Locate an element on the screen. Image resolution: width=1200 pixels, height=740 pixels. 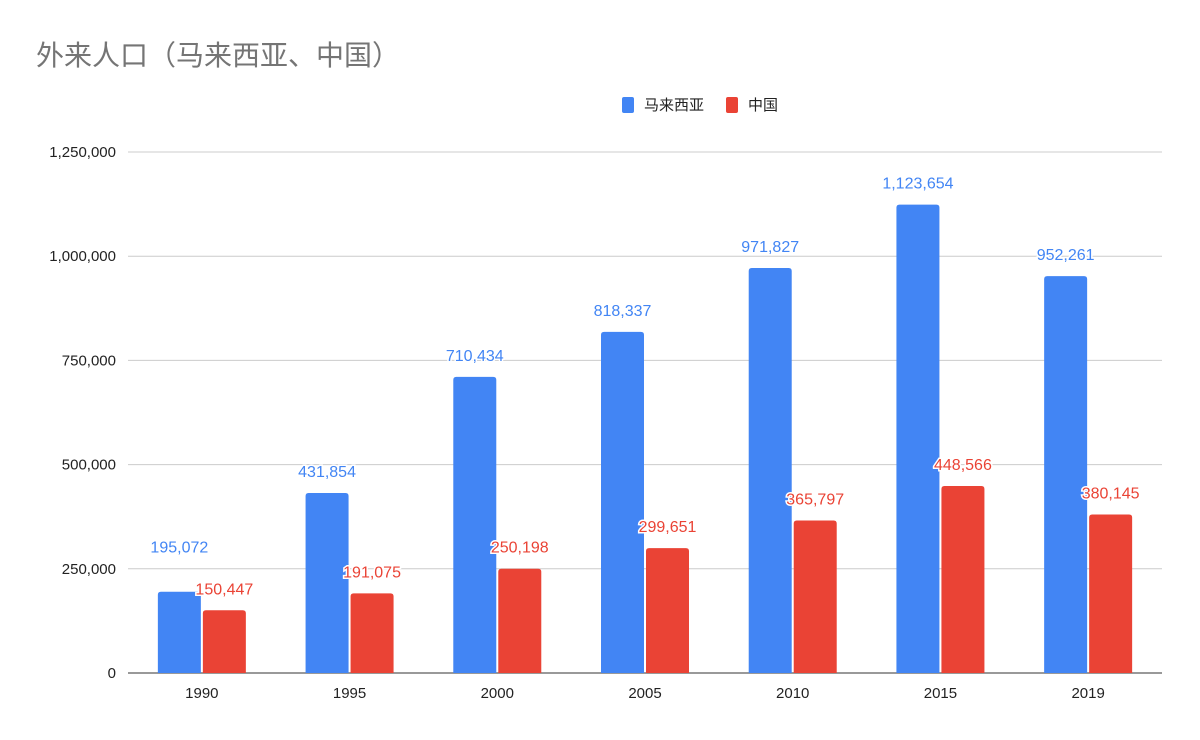
x-tick-label: 2015 is located at coordinates (940, 693).